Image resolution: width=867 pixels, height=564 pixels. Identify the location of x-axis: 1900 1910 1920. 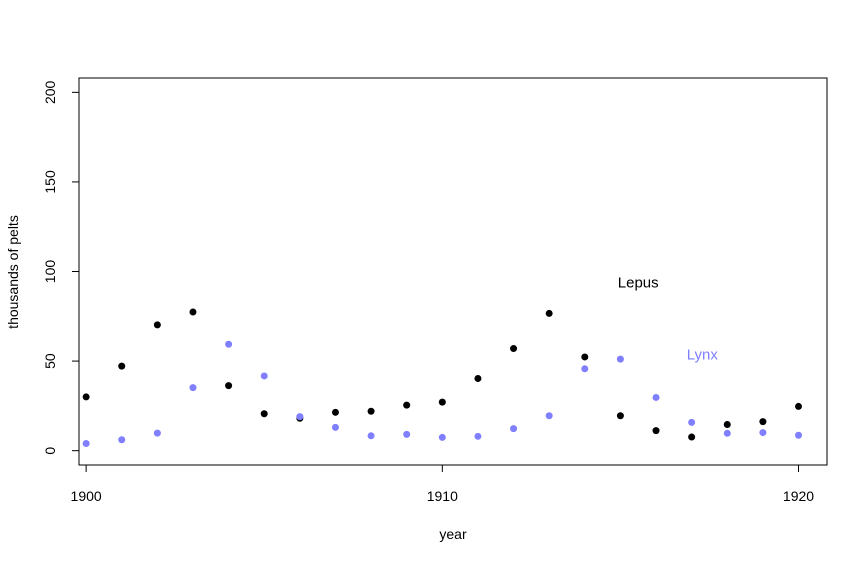
(442, 484).